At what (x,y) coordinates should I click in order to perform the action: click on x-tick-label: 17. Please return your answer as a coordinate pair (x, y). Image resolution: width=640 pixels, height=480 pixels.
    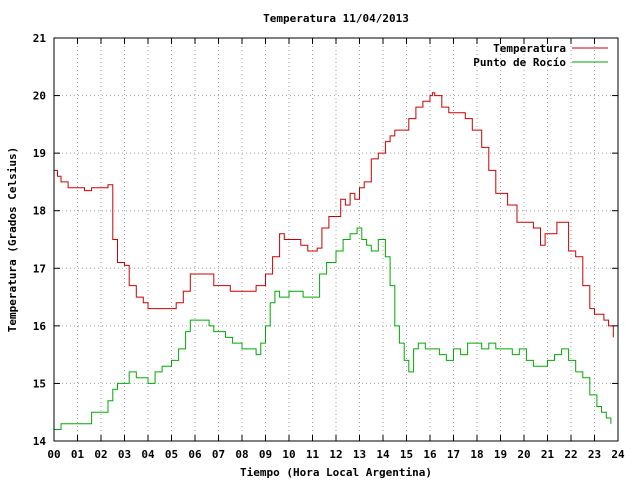
    Looking at the image, I should click on (453, 454).